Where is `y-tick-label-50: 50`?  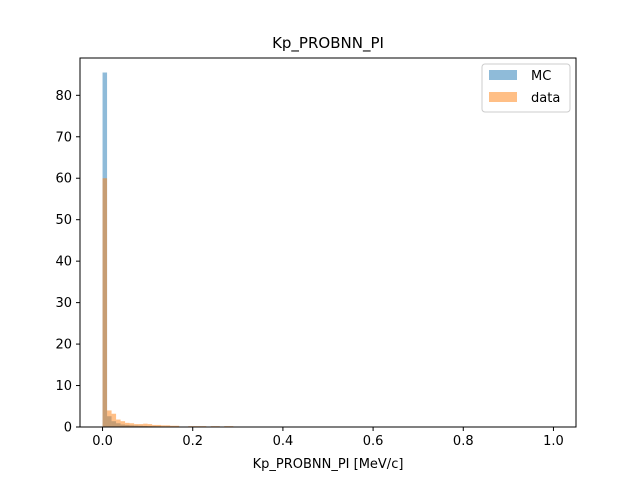
y-tick-label-50: 50 is located at coordinates (63, 220).